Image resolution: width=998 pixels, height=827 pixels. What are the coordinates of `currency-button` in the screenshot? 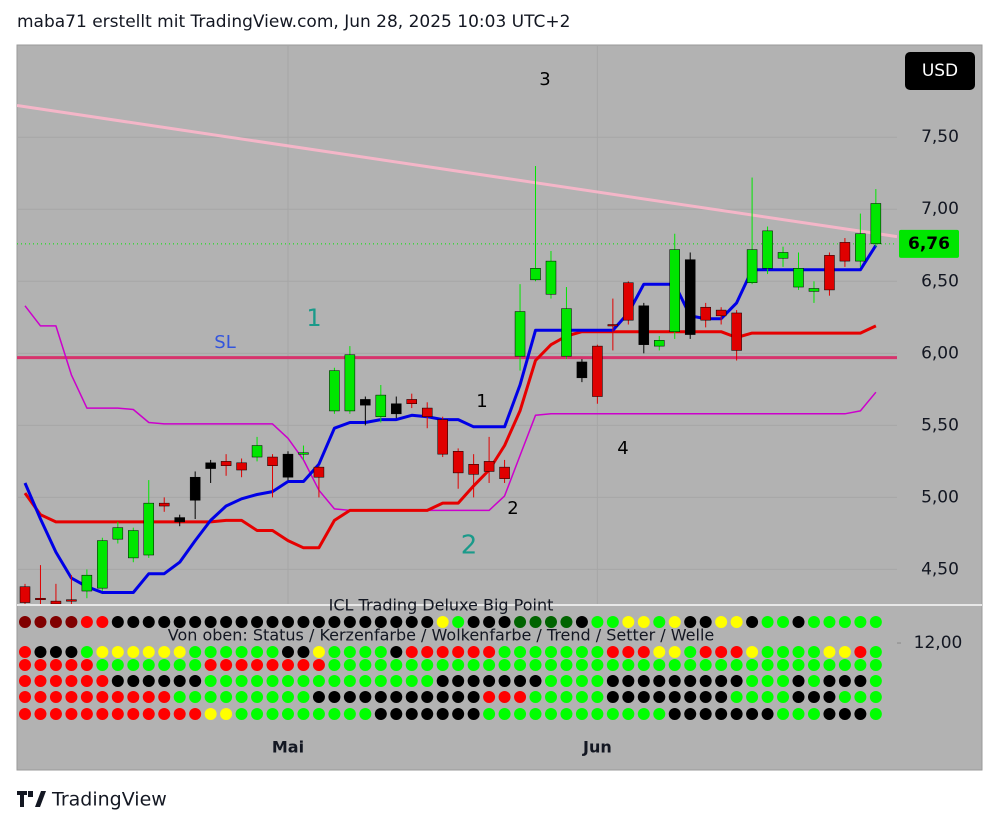 It's located at (940, 71).